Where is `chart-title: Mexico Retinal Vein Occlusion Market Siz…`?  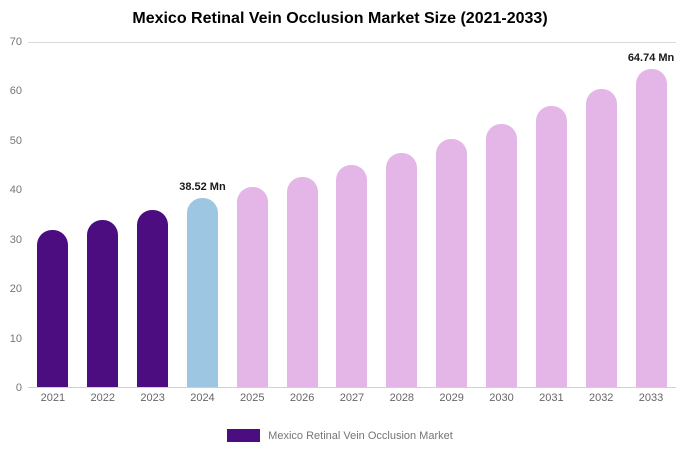
chart-title: Mexico Retinal Vein Occlusion Market Siz… is located at coordinates (340, 18).